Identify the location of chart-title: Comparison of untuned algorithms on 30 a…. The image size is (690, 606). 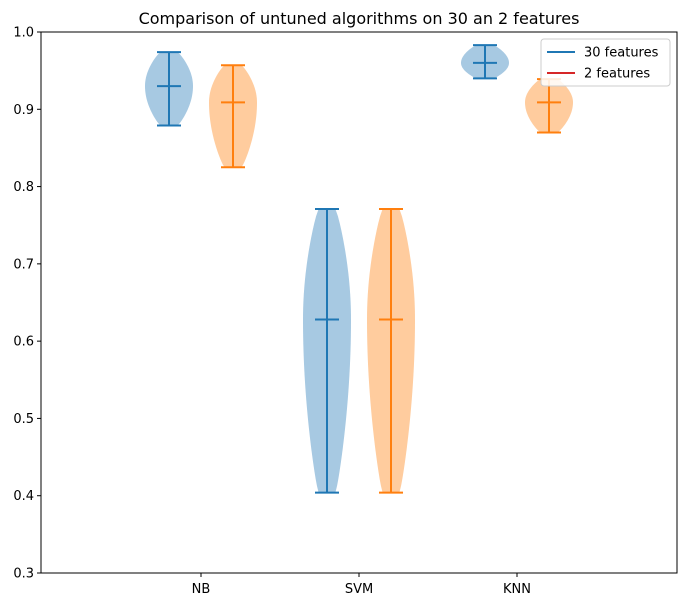
(359, 18).